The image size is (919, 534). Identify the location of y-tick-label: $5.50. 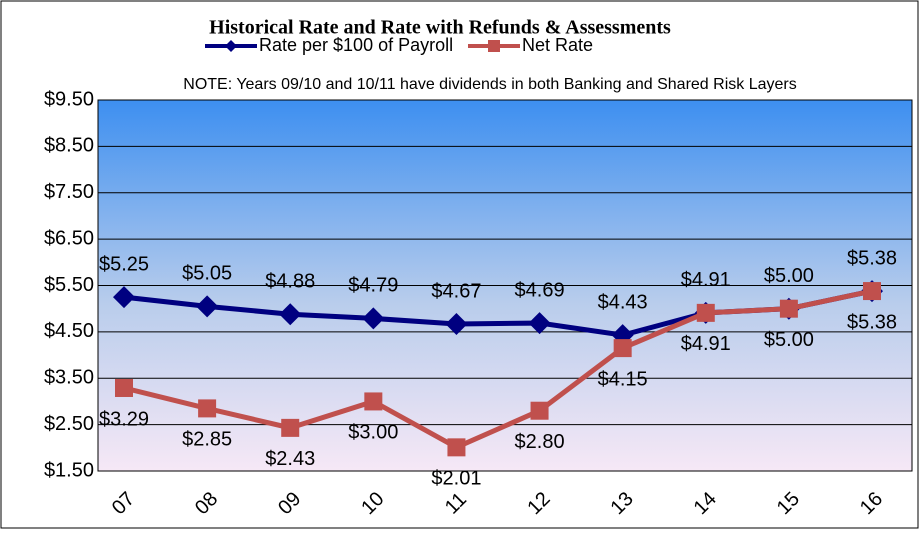
(69, 285).